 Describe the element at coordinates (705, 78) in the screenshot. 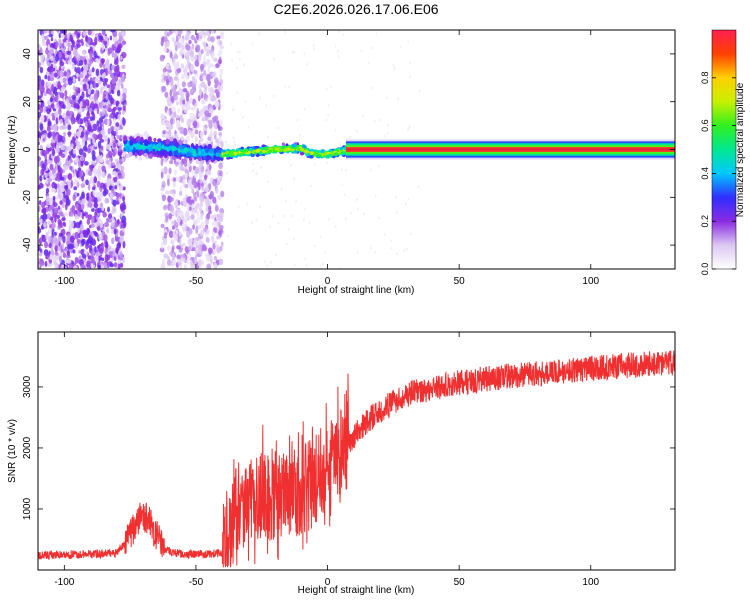

I see `colorbar-tick-label: 0.8` at that location.